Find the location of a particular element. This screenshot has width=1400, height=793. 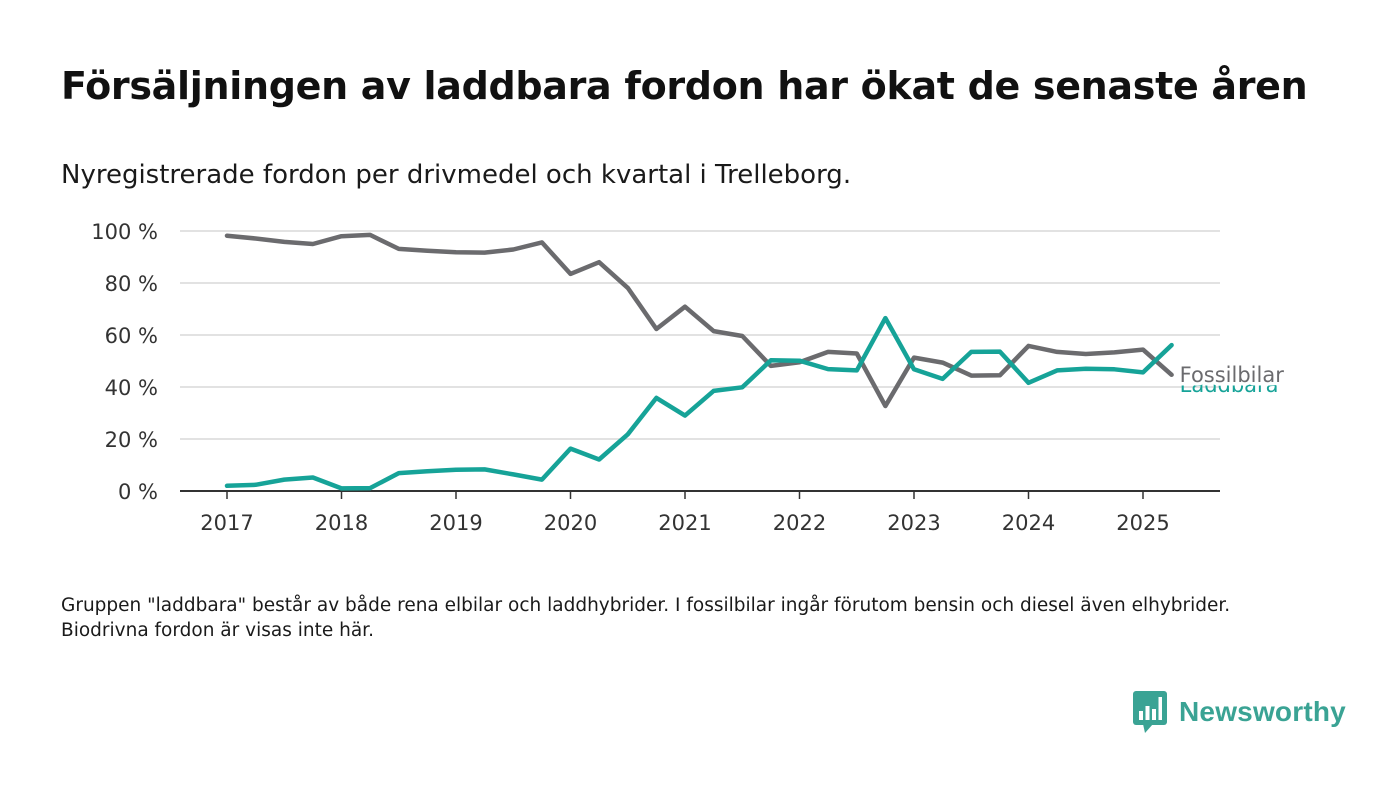

x-tick-label: 2021 is located at coordinates (684, 523).